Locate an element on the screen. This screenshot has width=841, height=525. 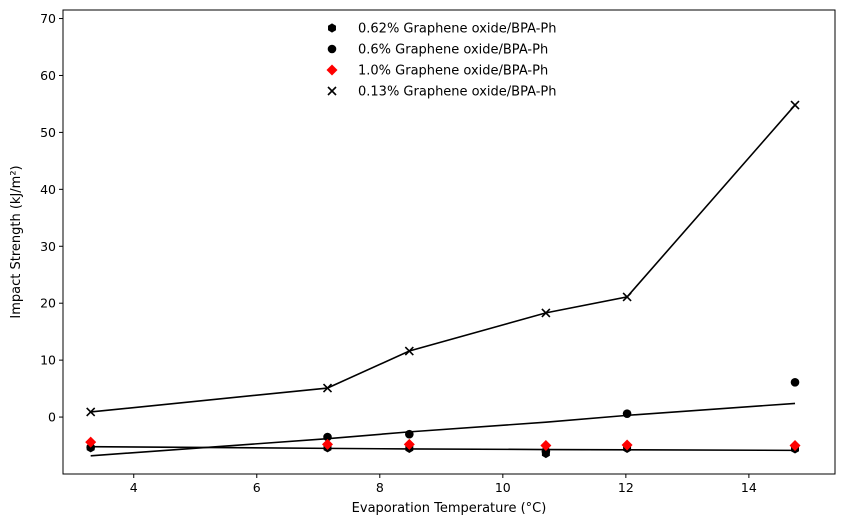
x-tick-label: 4 is located at coordinates (134, 487).